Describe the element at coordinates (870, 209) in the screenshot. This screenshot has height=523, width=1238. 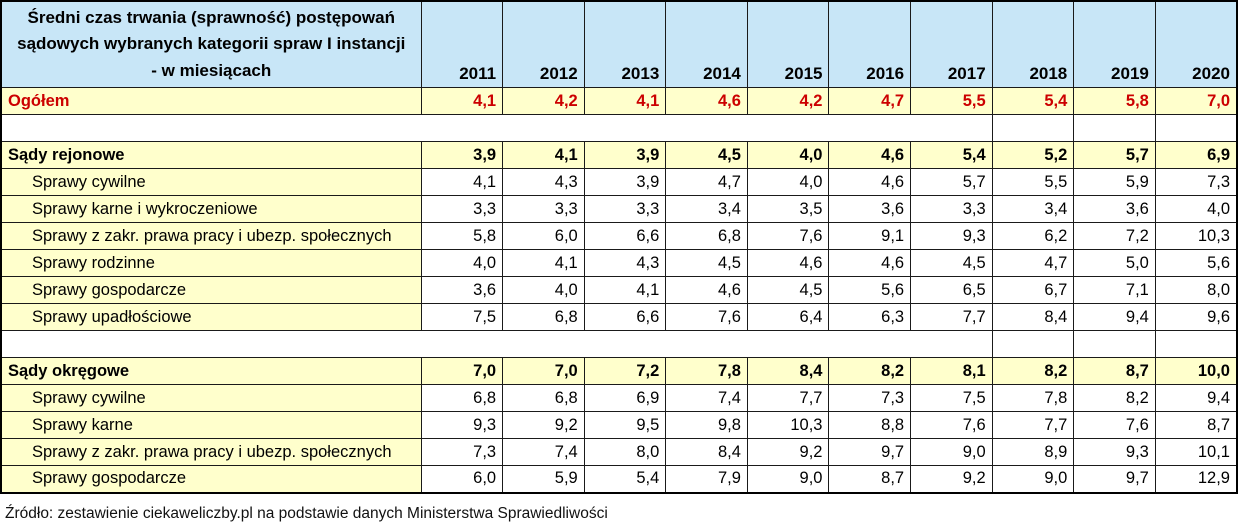
I see `value-cell-2016: 3,6` at that location.